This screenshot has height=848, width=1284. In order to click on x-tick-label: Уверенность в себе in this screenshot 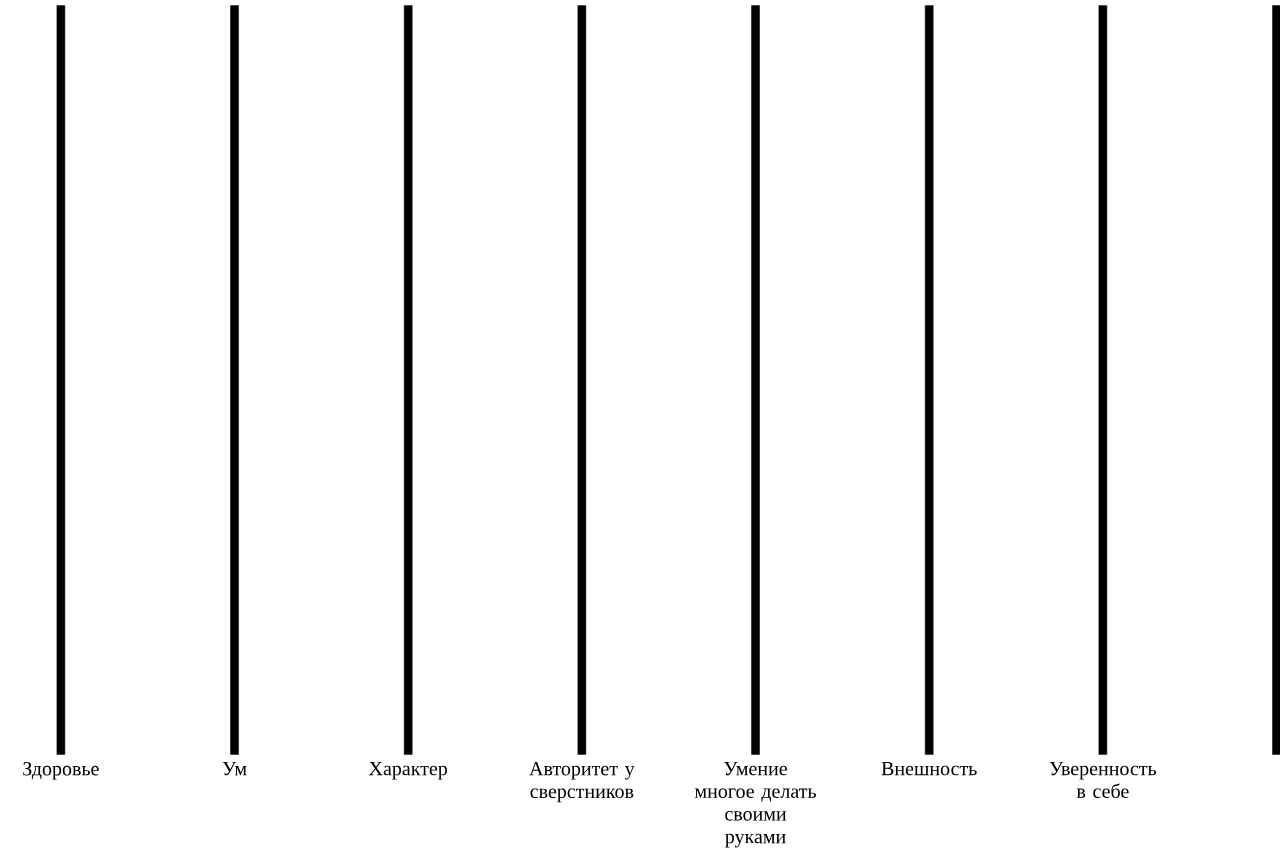, I will do `click(1103, 780)`.